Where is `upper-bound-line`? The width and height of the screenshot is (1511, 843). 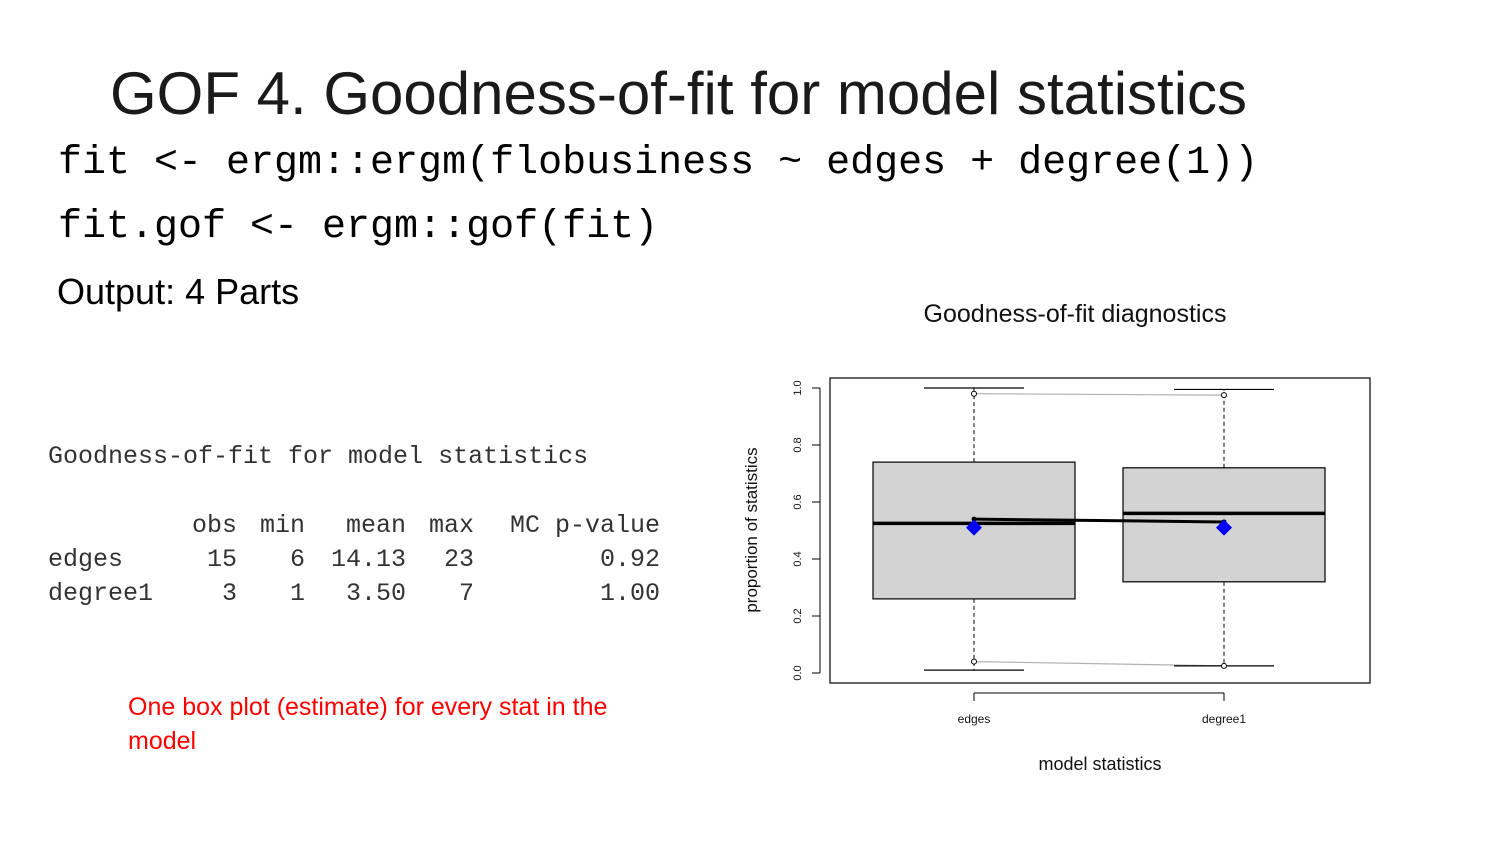
upper-bound-line is located at coordinates (1099, 394).